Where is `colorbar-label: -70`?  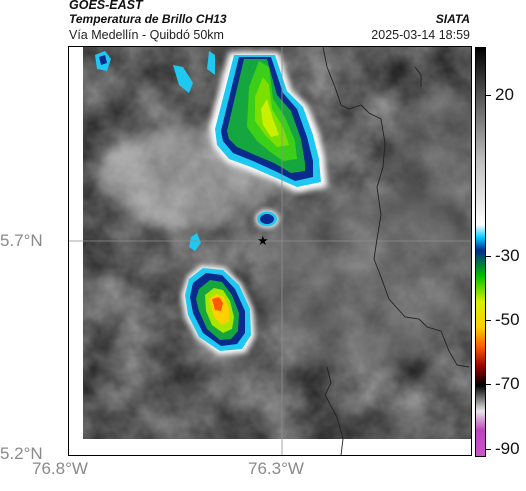
colorbar-label: -70 is located at coordinates (507, 384).